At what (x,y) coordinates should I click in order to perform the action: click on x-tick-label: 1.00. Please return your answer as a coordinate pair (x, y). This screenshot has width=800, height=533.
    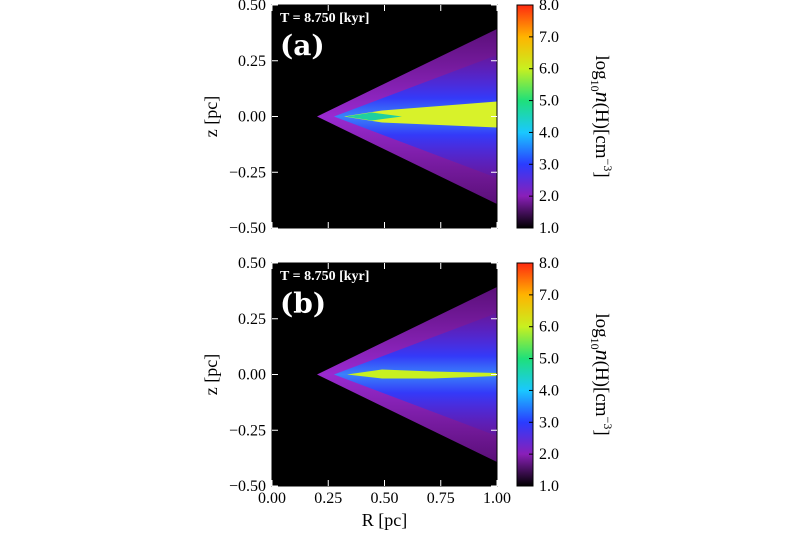
    Looking at the image, I should click on (497, 498).